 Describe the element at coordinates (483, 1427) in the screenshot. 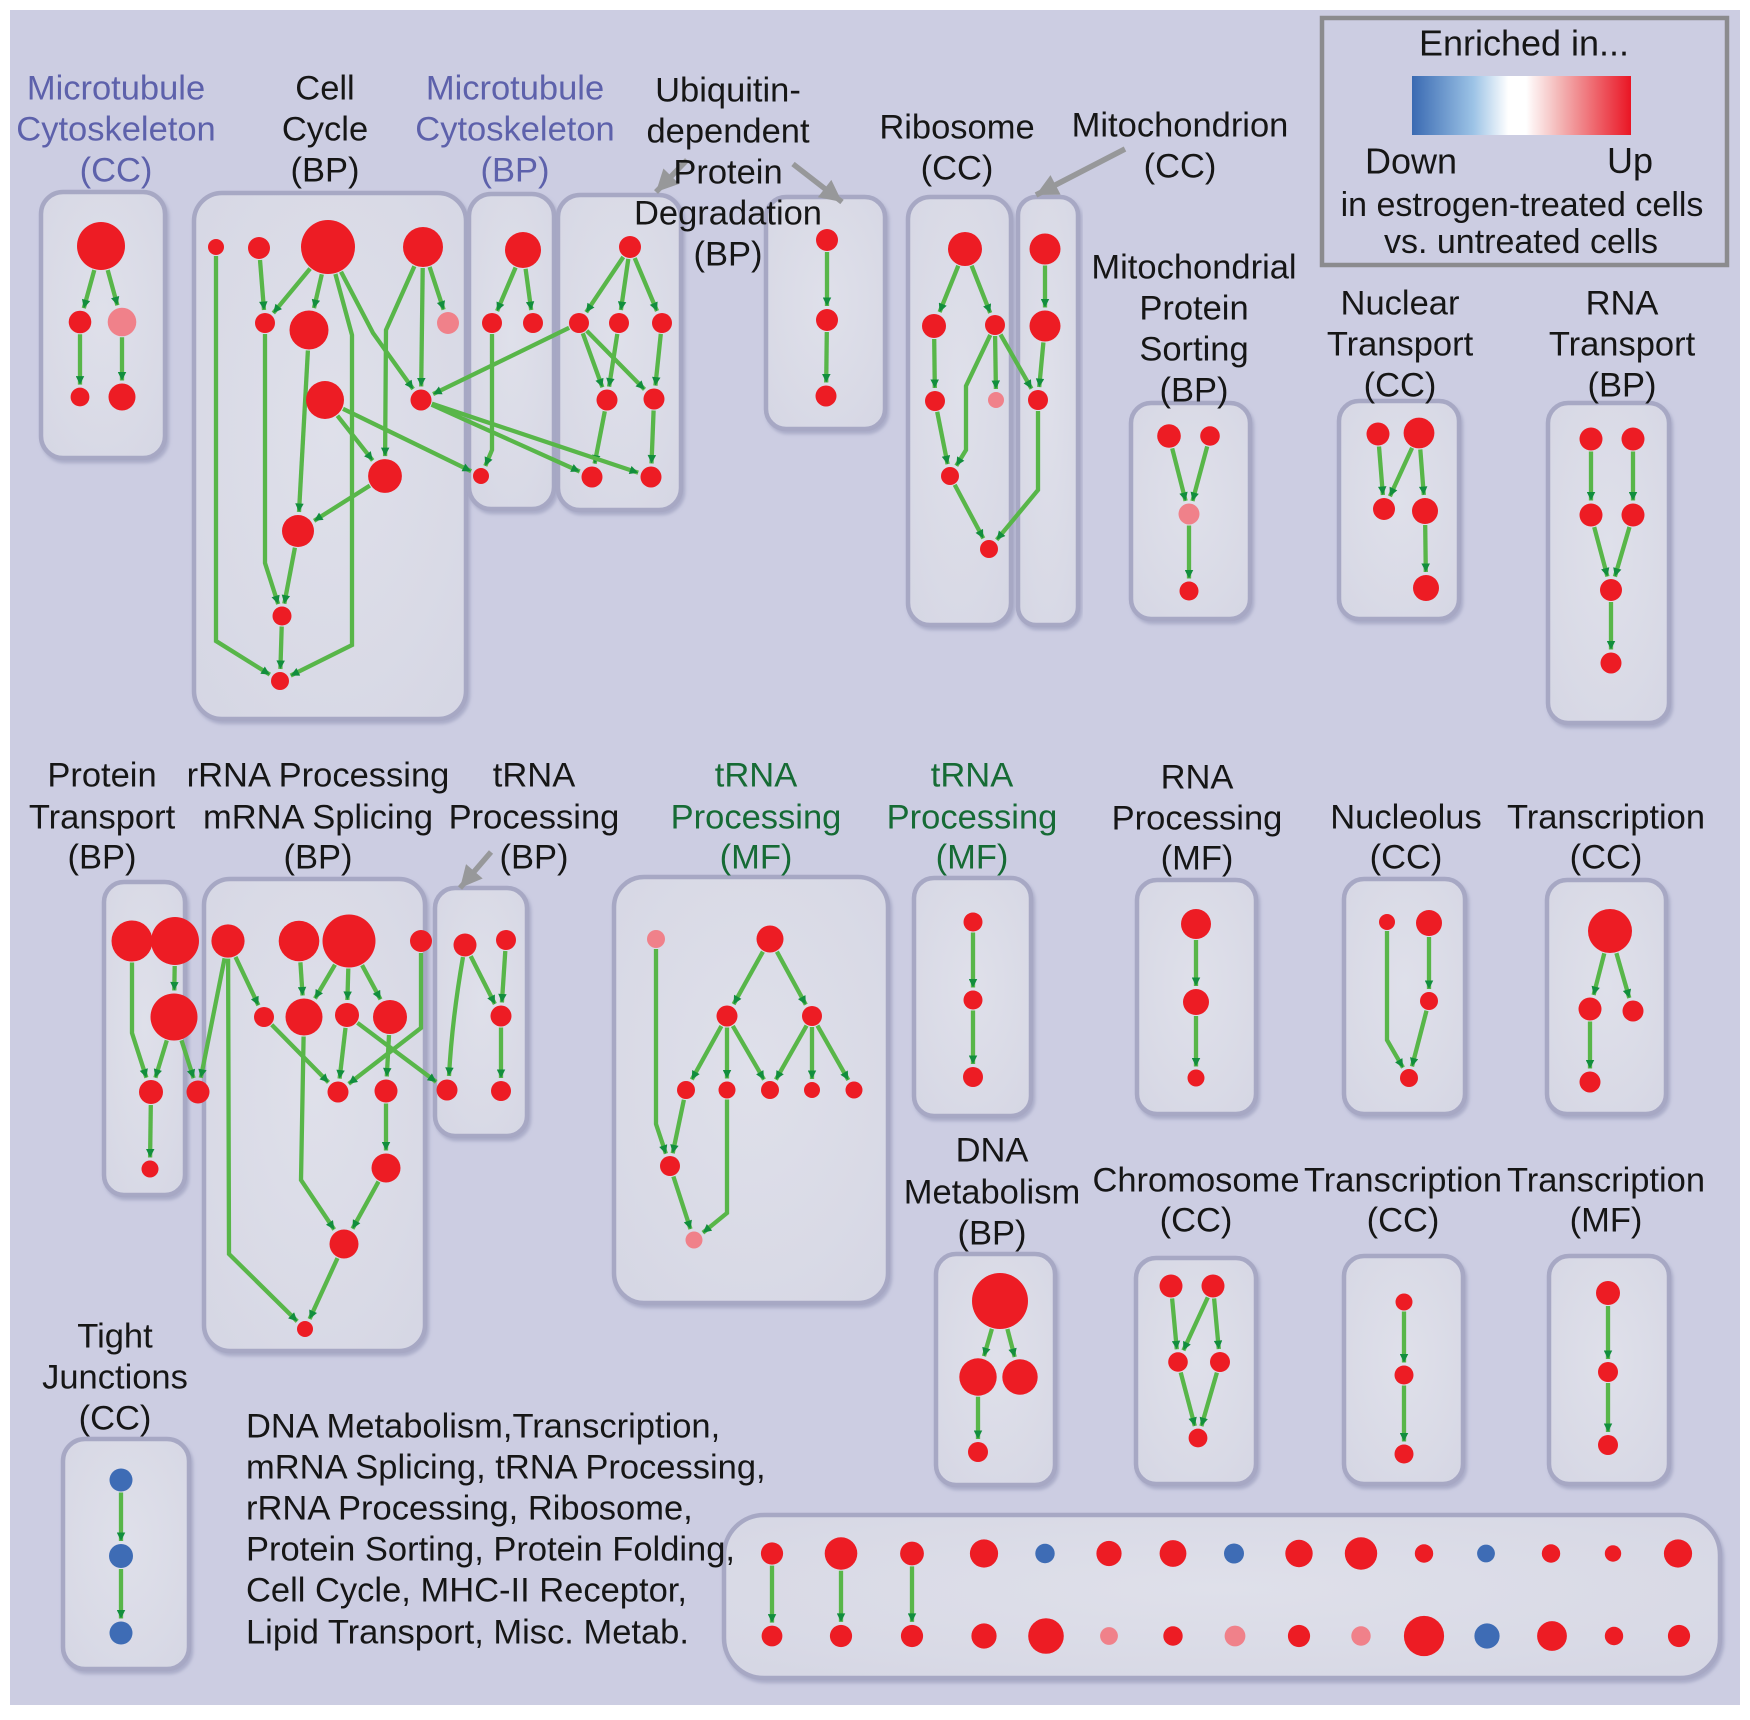

I see `svg-text: DNA Metabolism,Transcription,` at that location.